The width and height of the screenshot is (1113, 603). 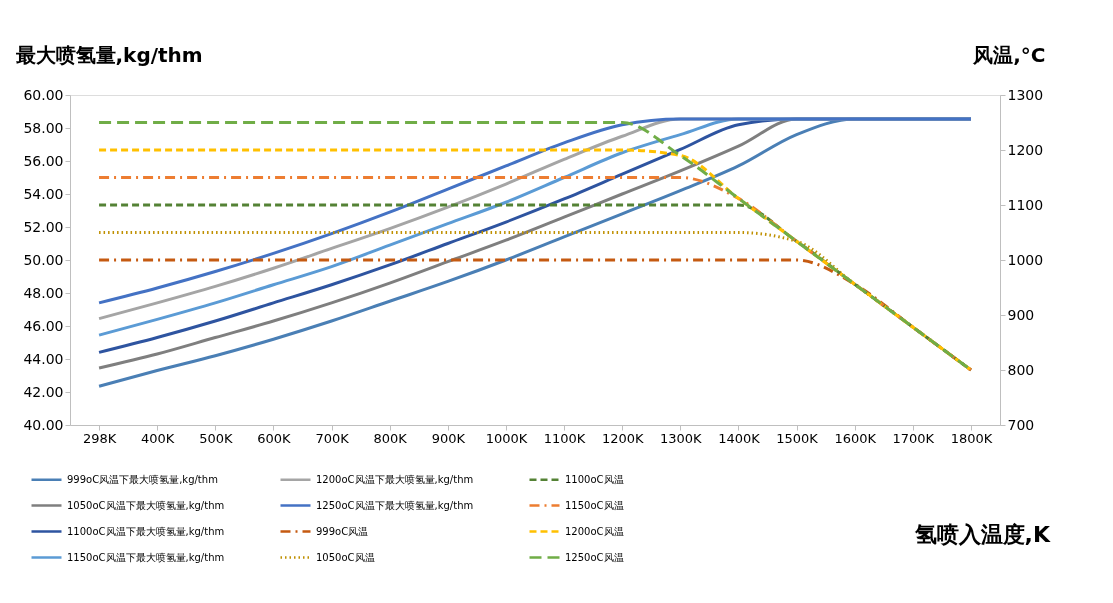 I want to click on y2-tick-label: 1100, so click(x=1025, y=204).